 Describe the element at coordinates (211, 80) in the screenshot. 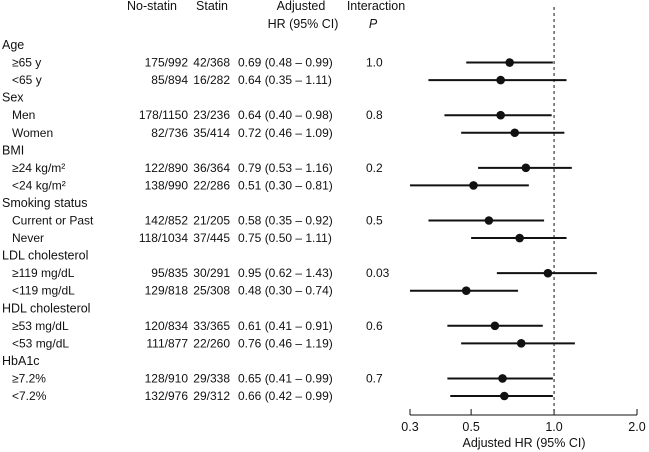

I see `statin-events: 16/282` at that location.